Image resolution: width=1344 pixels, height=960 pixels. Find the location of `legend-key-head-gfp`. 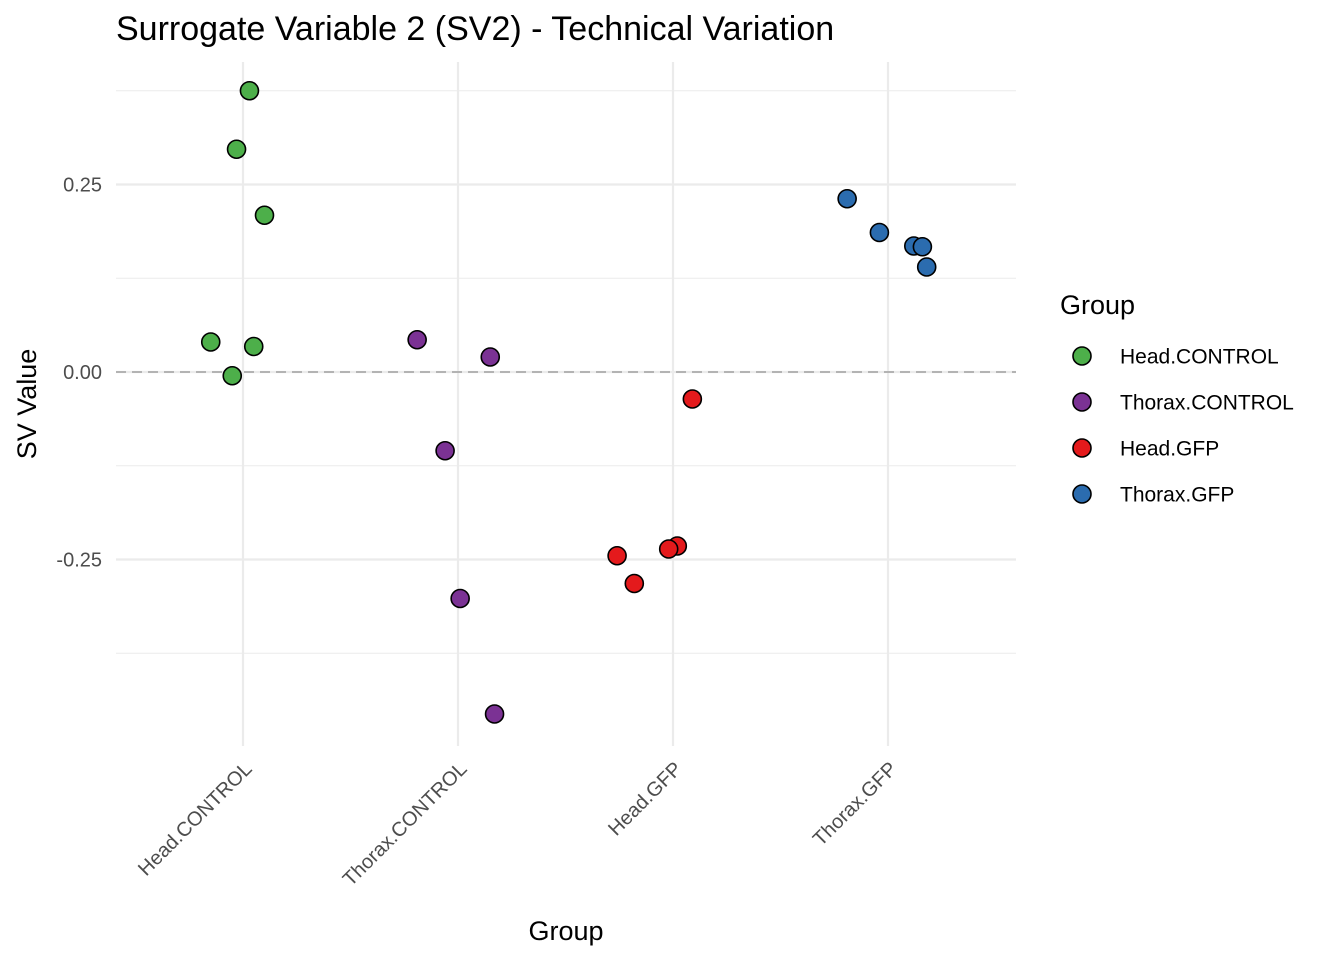

legend-key-head-gfp is located at coordinates (1082, 448).